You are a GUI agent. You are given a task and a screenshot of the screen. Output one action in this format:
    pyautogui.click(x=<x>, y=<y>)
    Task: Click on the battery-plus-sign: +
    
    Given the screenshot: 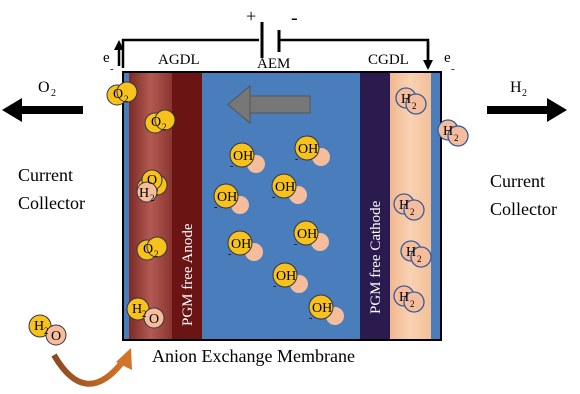 What is the action you would take?
    pyautogui.click(x=251, y=16)
    